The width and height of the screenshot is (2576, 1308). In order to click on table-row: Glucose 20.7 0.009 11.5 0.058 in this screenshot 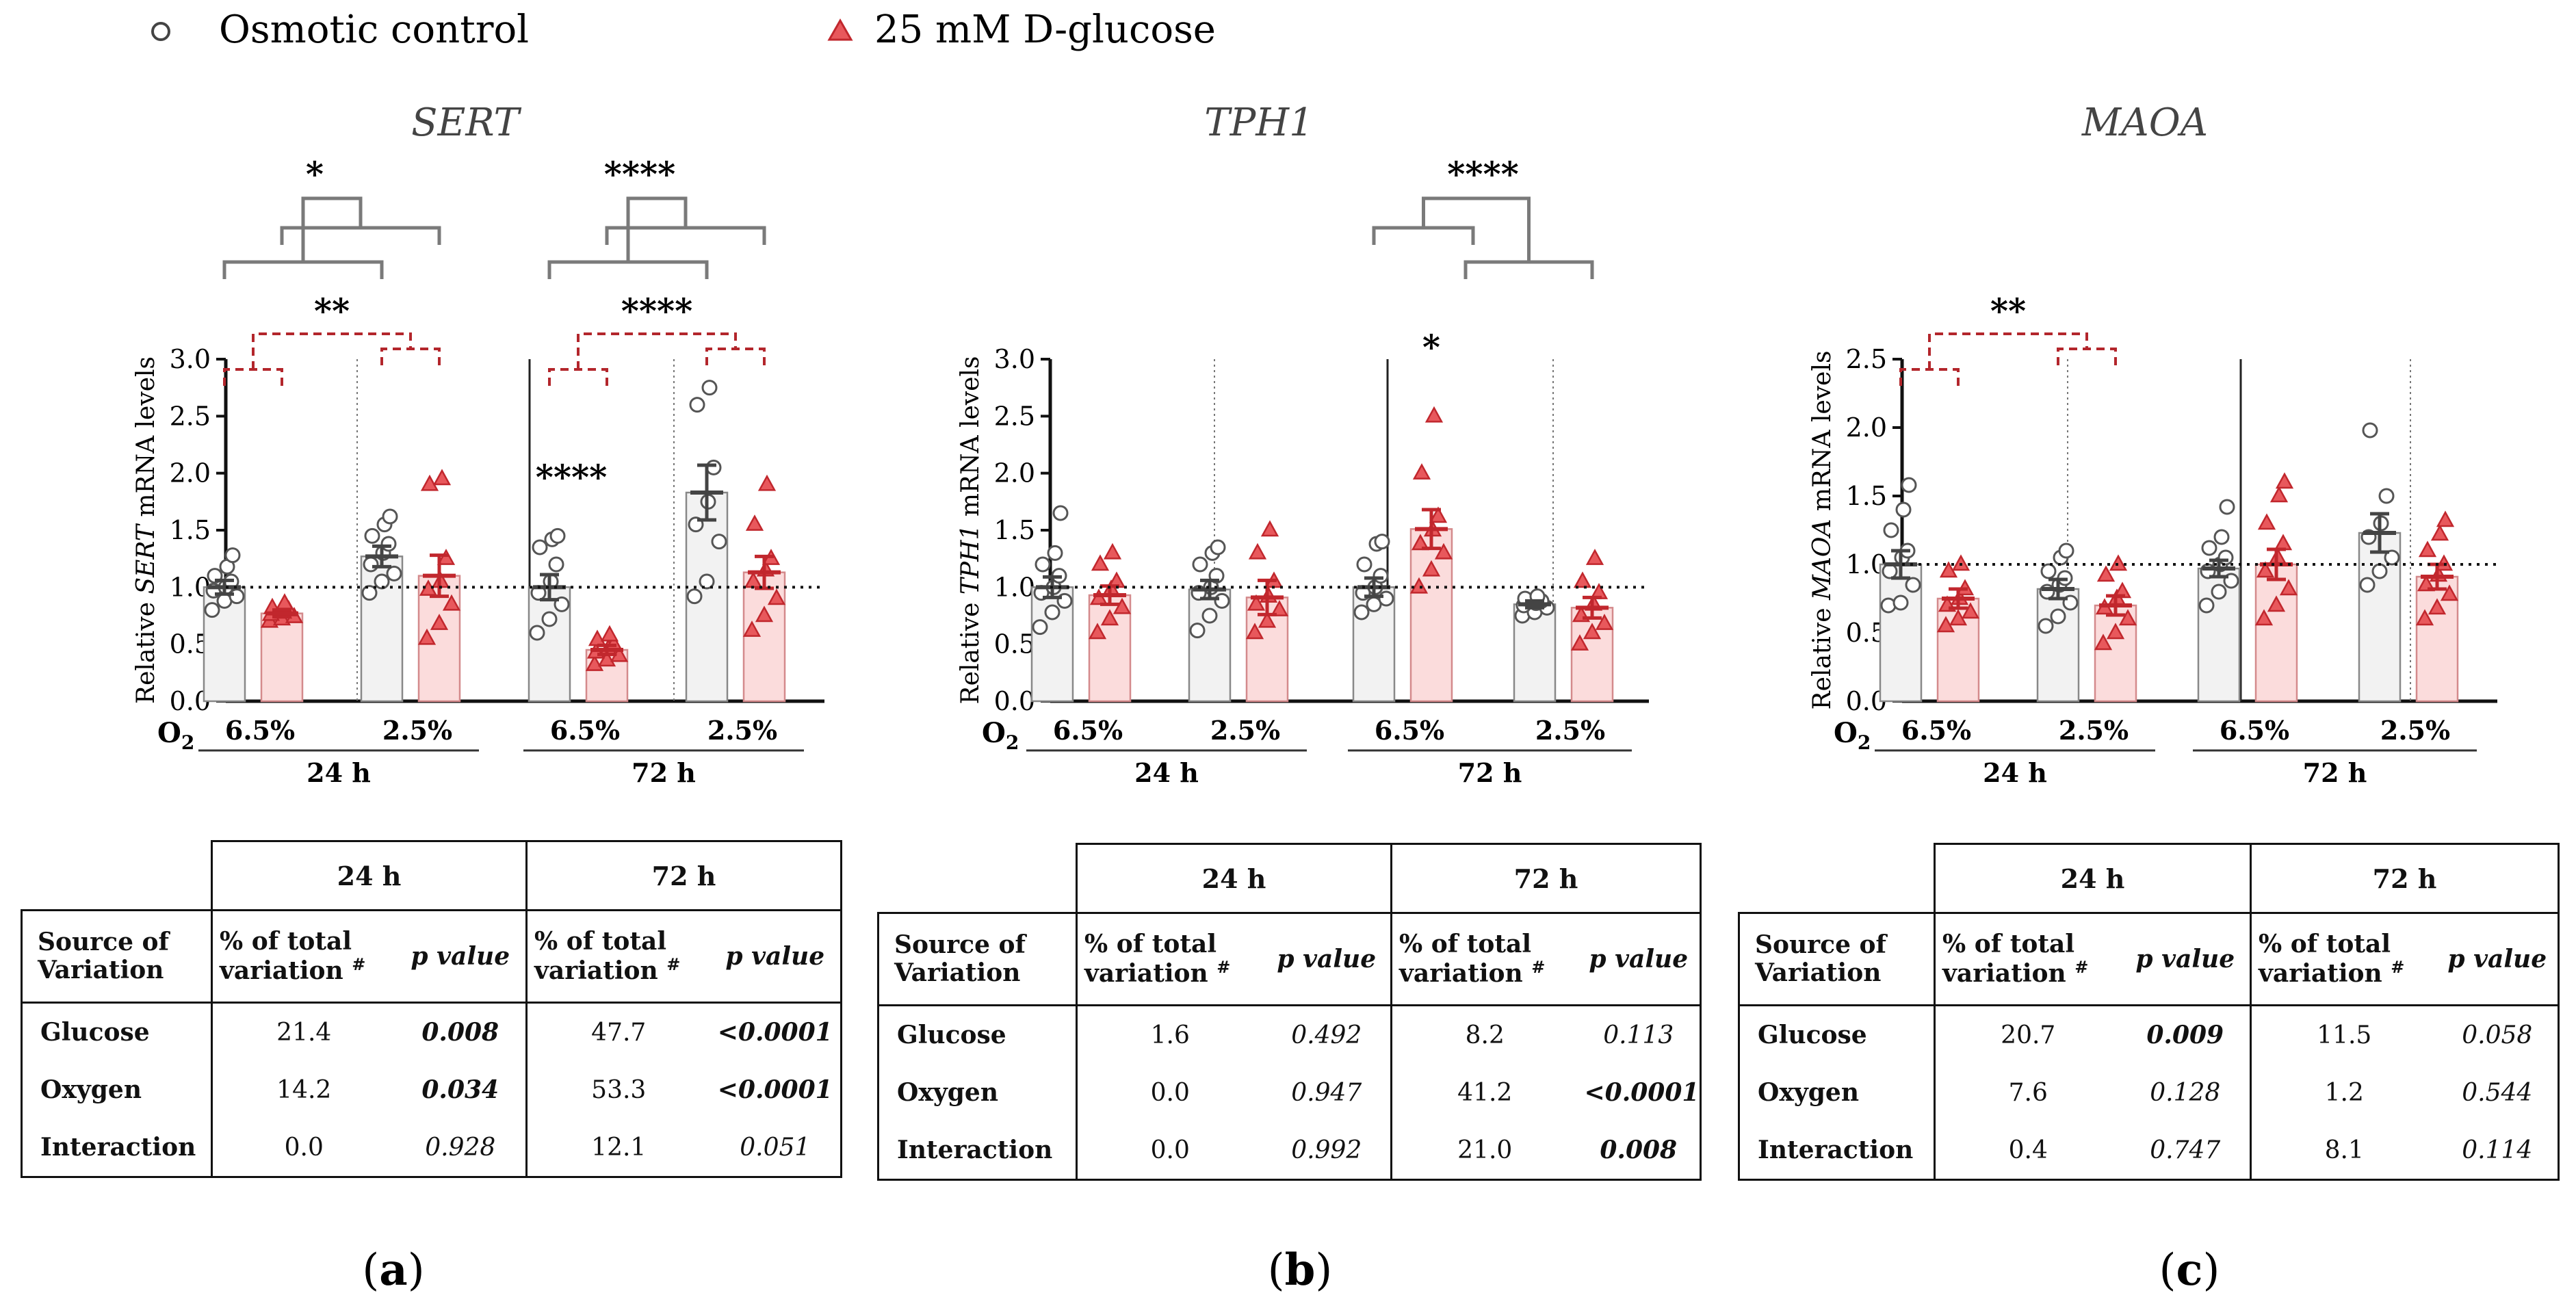, I will do `click(2149, 1034)`.